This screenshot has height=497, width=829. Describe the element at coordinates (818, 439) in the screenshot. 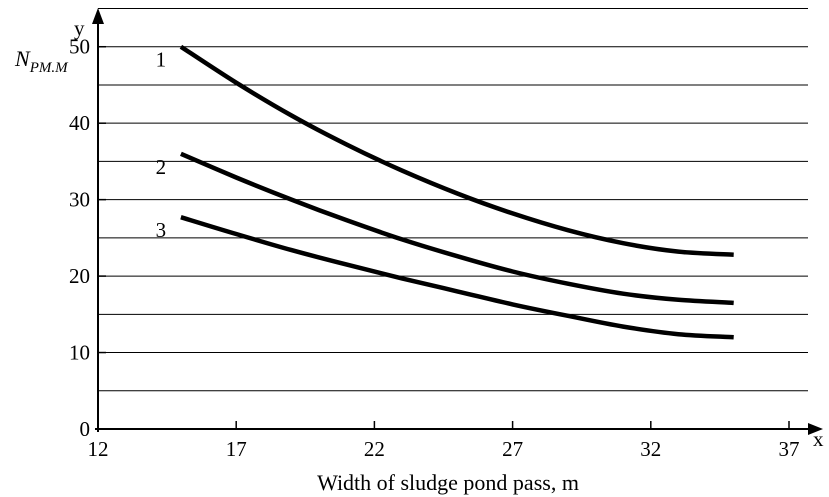

I see `x-axis-name: x` at that location.